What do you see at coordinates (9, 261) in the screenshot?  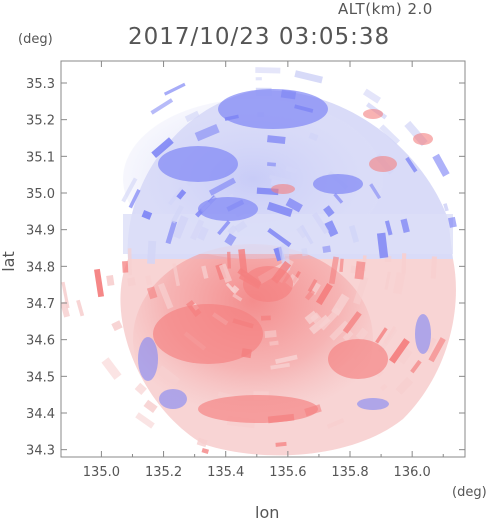 I see `y-axis-label: lat` at bounding box center [9, 261].